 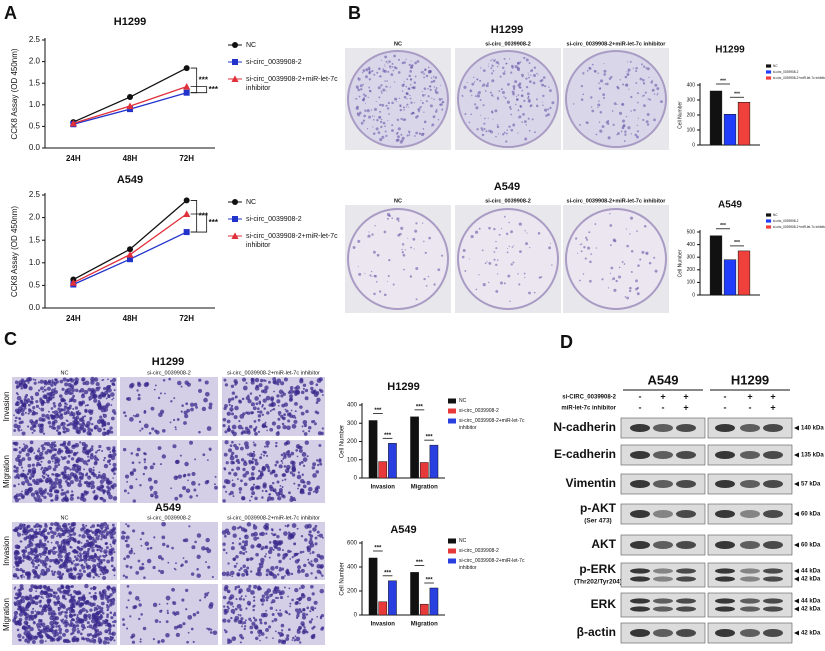 I want to click on y-tick-label: 2.5, so click(x=35, y=194).